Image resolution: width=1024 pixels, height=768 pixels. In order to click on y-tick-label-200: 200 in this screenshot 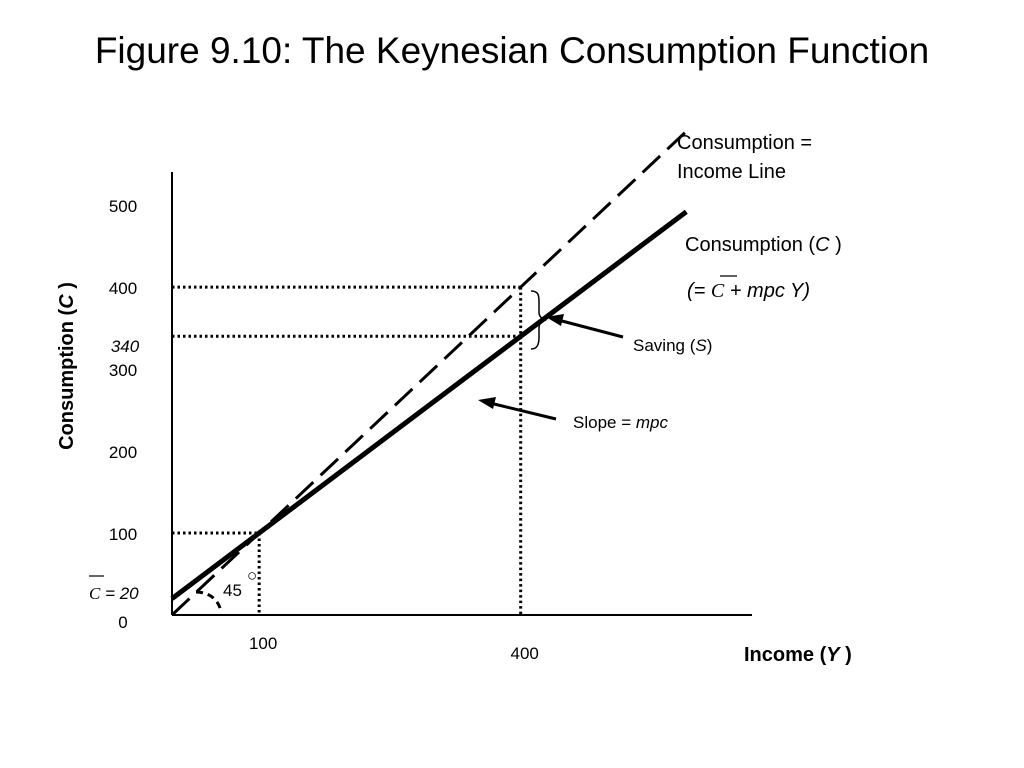, I will do `click(123, 452)`.